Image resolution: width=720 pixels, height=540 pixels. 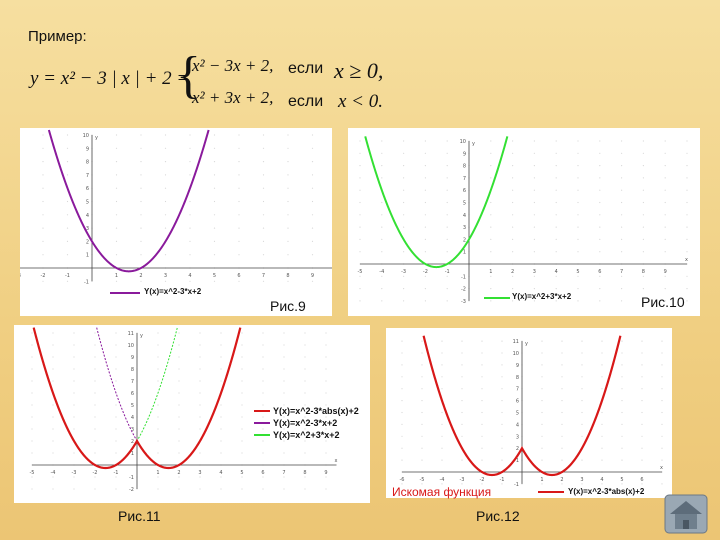 I want to click on x-tick-label: 5, so click(x=577, y=272).